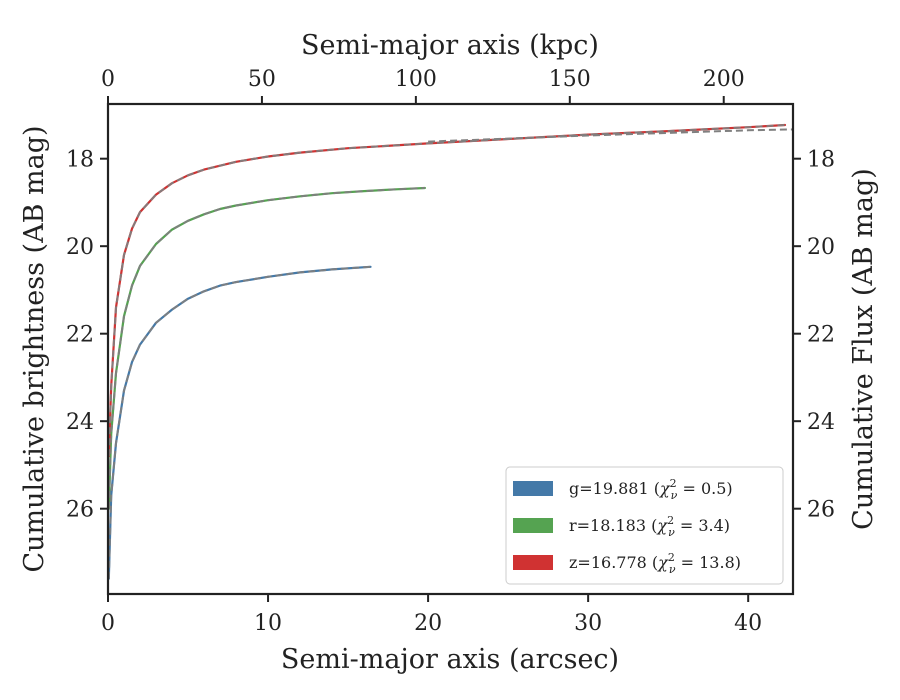 This screenshot has height=700, width=900. Describe the element at coordinates (428, 623) in the screenshot. I see `x-tick-label: 20` at that location.